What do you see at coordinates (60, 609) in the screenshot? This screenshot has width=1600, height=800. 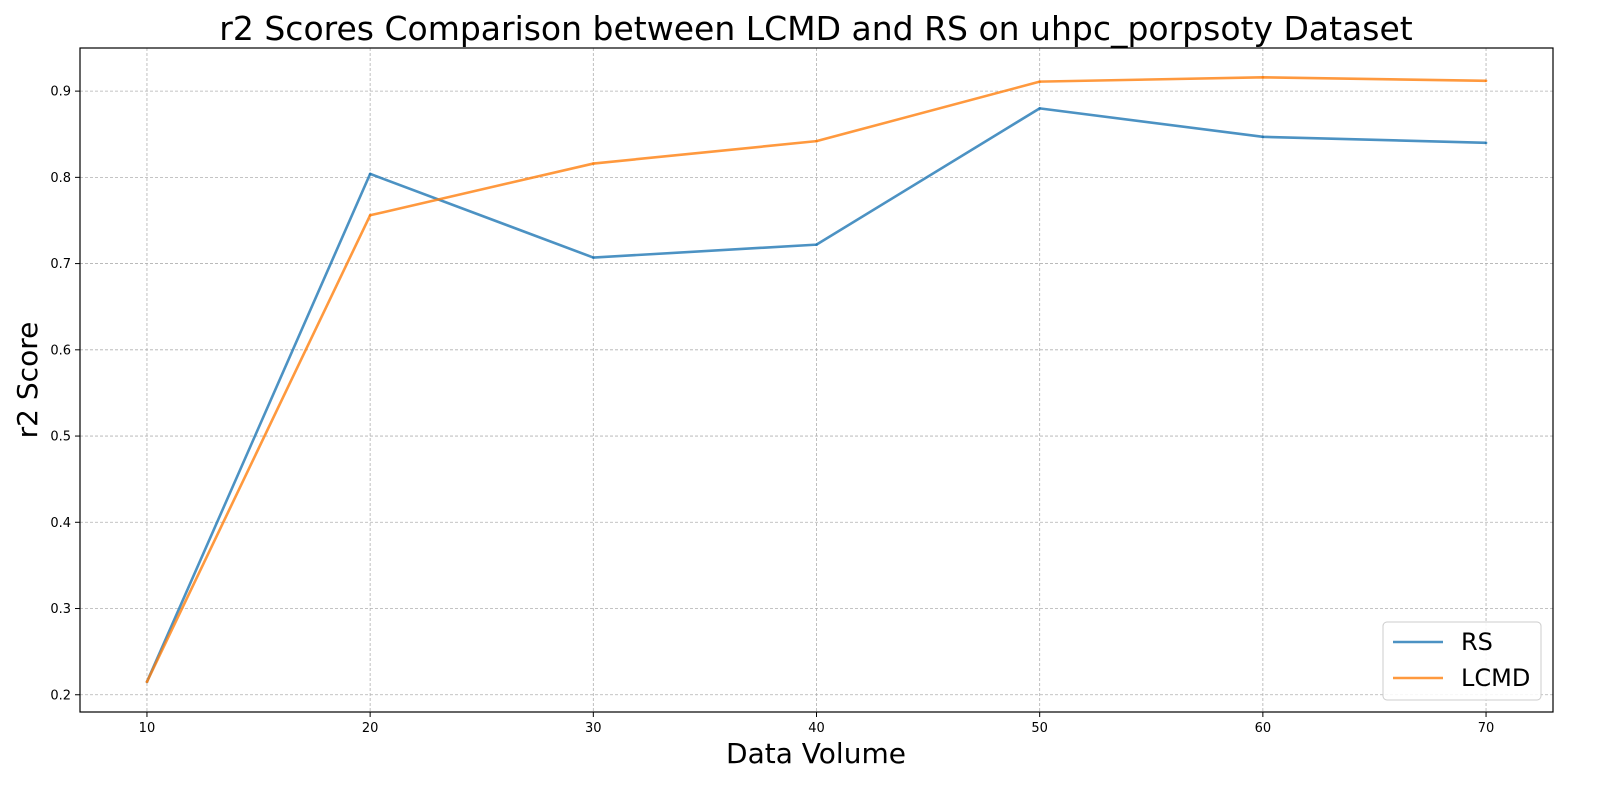 I see `y-tick-label: 0.3` at bounding box center [60, 609].